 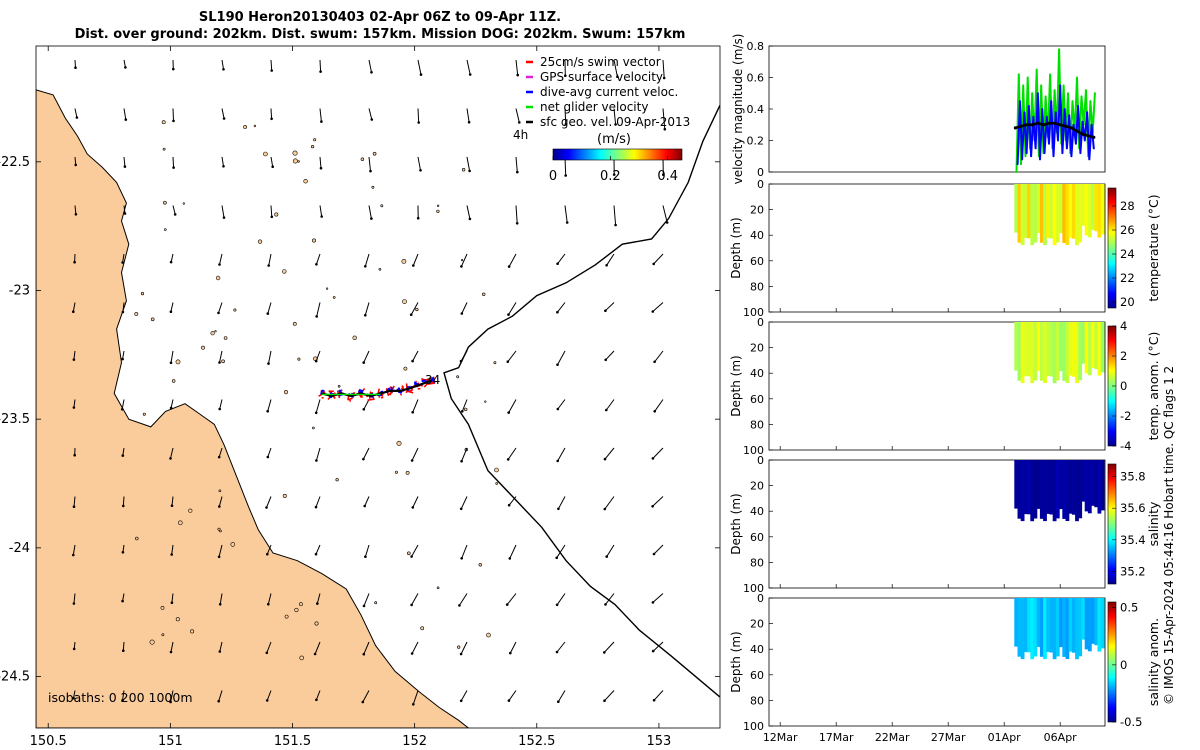 I want to click on colorbar-tick-label: 0.2, so click(x=610, y=176).